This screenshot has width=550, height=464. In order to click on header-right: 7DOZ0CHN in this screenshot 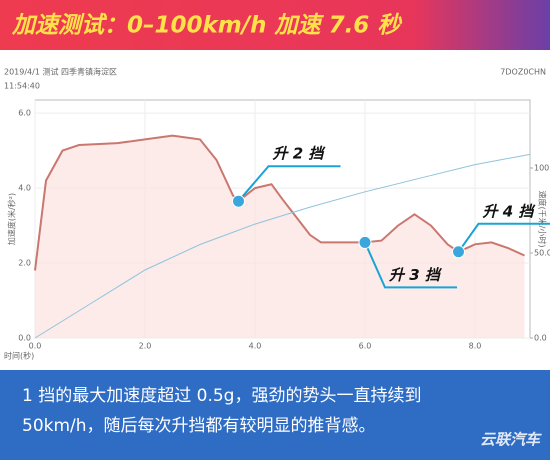, I will do `click(523, 72)`.